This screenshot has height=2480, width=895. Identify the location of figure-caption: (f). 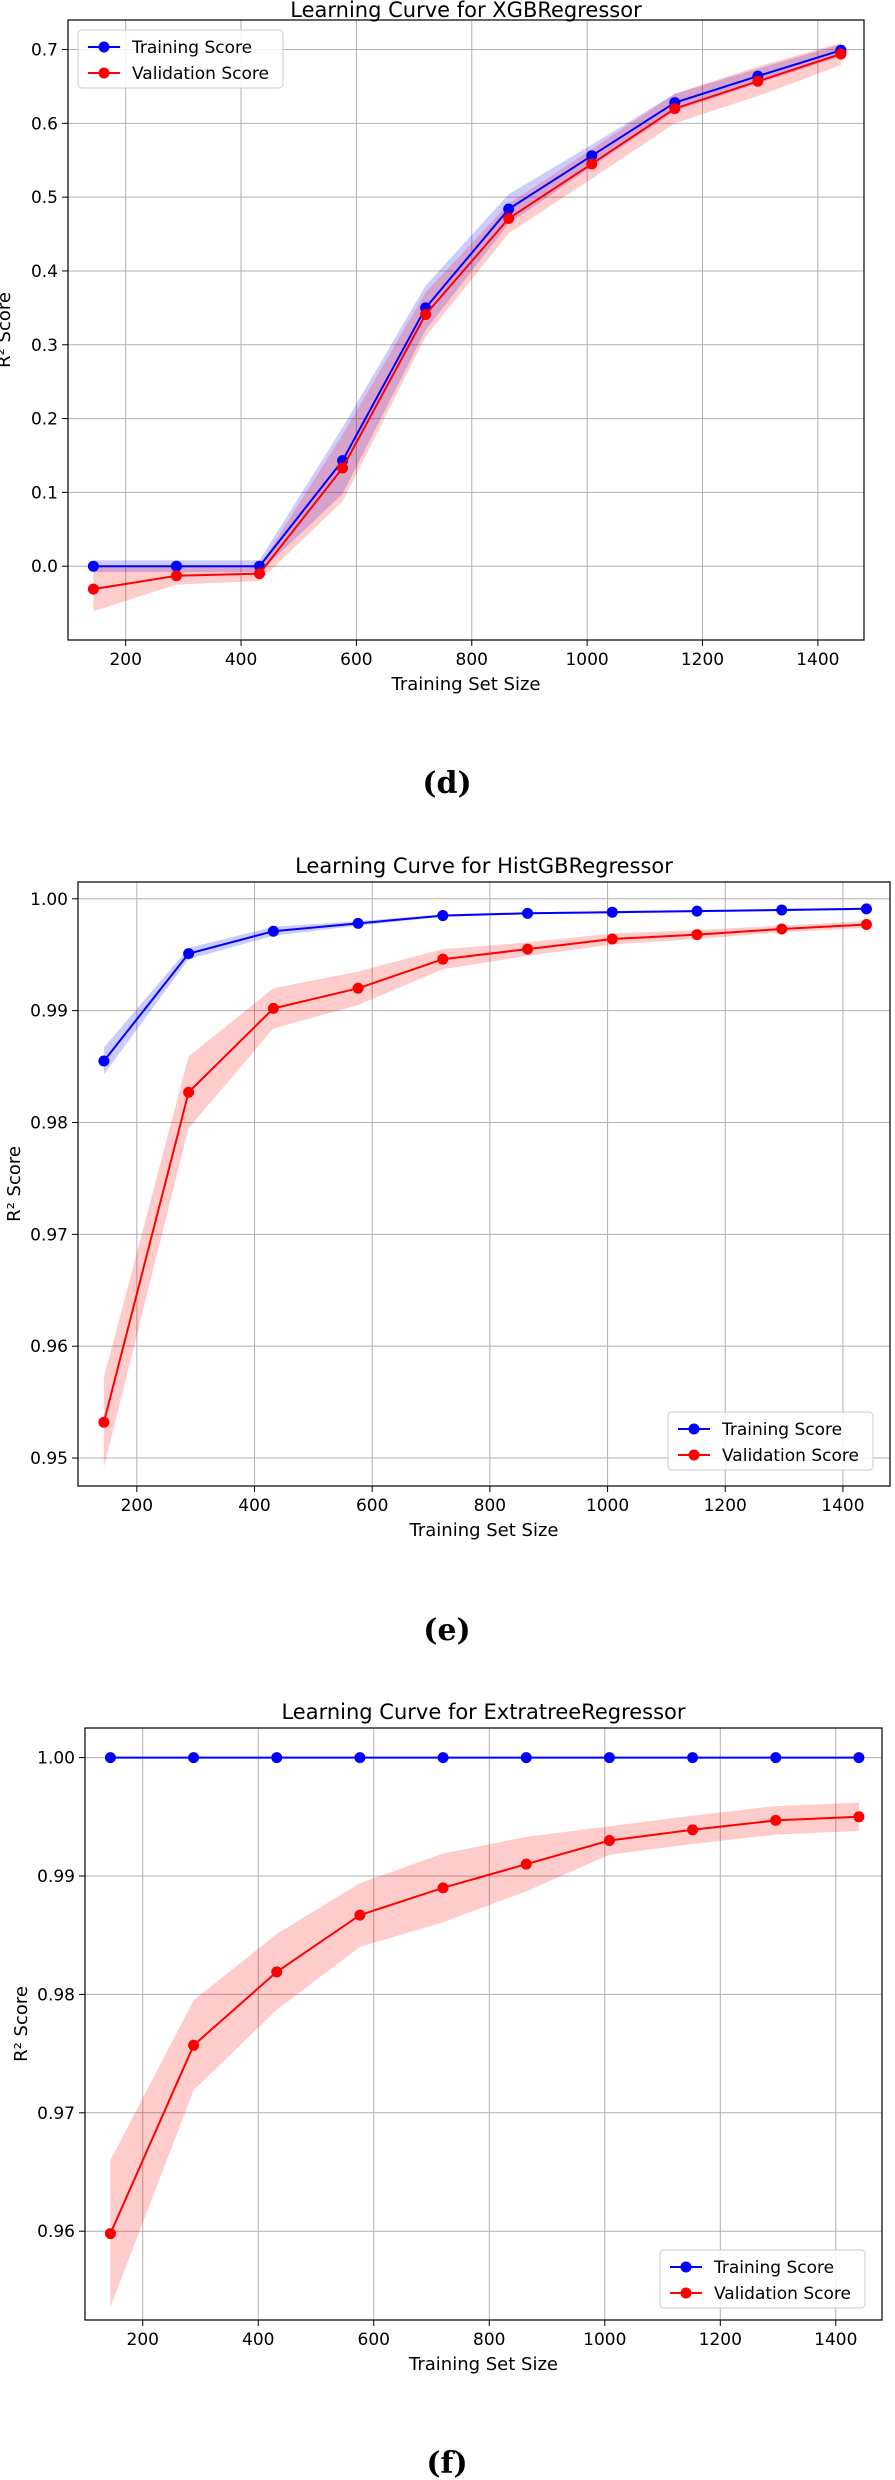
(446, 2463).